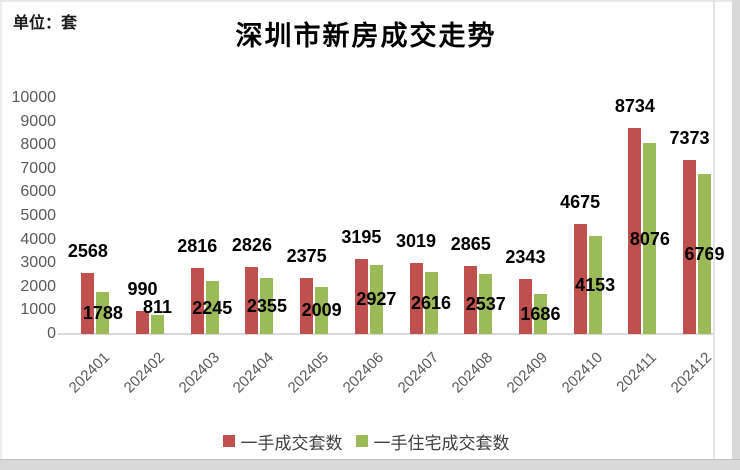 The height and width of the screenshot is (470, 740). What do you see at coordinates (254, 373) in the screenshot?
I see `x-axis-label: 202404` at bounding box center [254, 373].